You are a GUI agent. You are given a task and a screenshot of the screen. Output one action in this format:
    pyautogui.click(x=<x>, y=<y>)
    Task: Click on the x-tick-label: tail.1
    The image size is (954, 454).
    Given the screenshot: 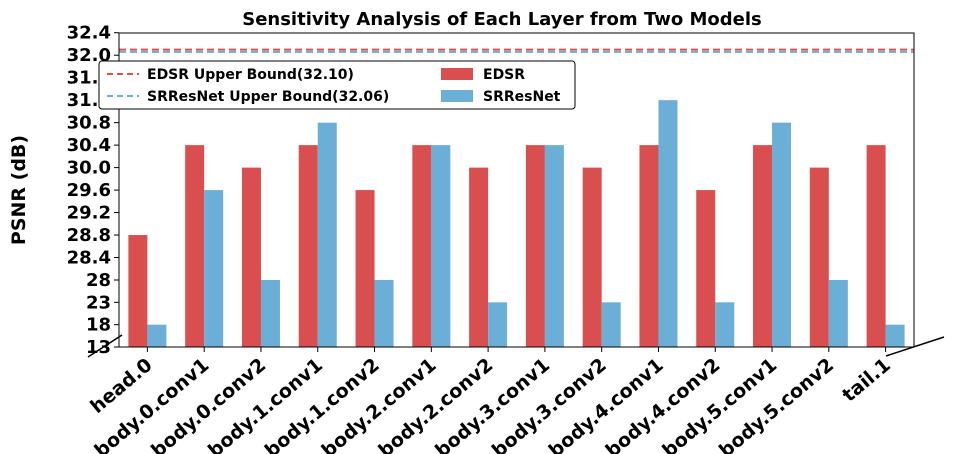 What is the action you would take?
    pyautogui.click(x=866, y=380)
    